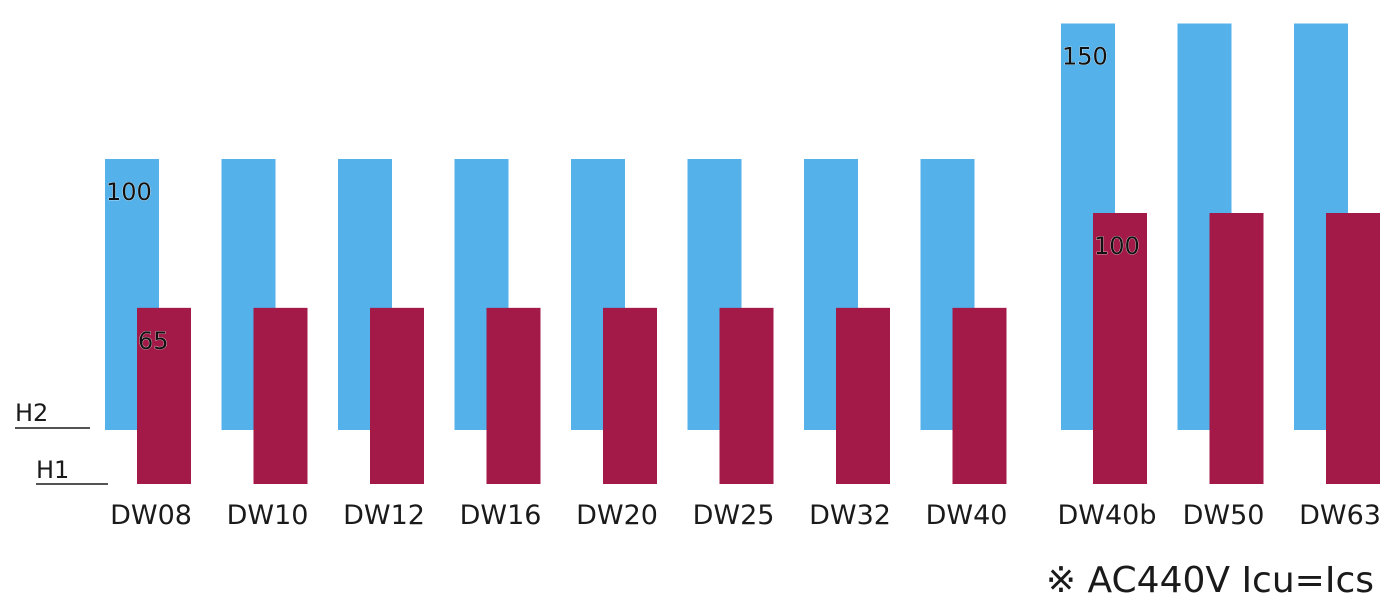 This screenshot has height=600, width=1380. Describe the element at coordinates (850, 515) in the screenshot. I see `category-label-dw32: DW32` at that location.